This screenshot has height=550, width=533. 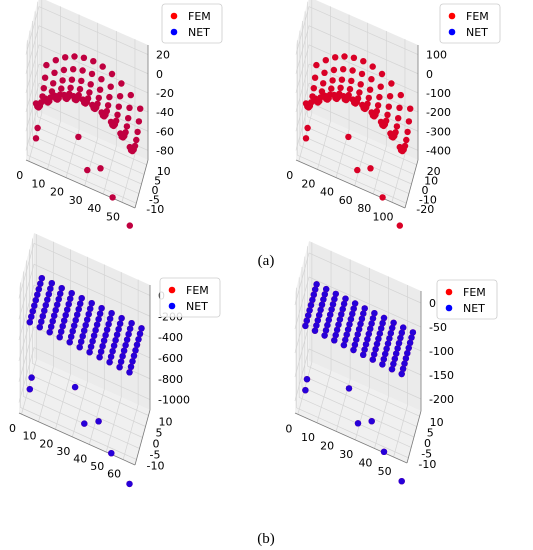 What do you see at coordinates (427, 443) in the screenshot?
I see `y-tick-label: 0` at bounding box center [427, 443].